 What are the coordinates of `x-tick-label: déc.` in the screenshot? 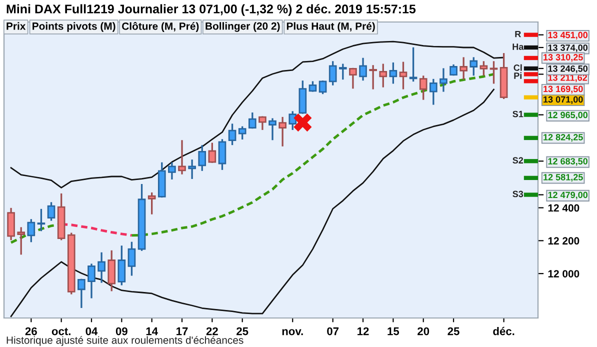 It's located at (503, 331).